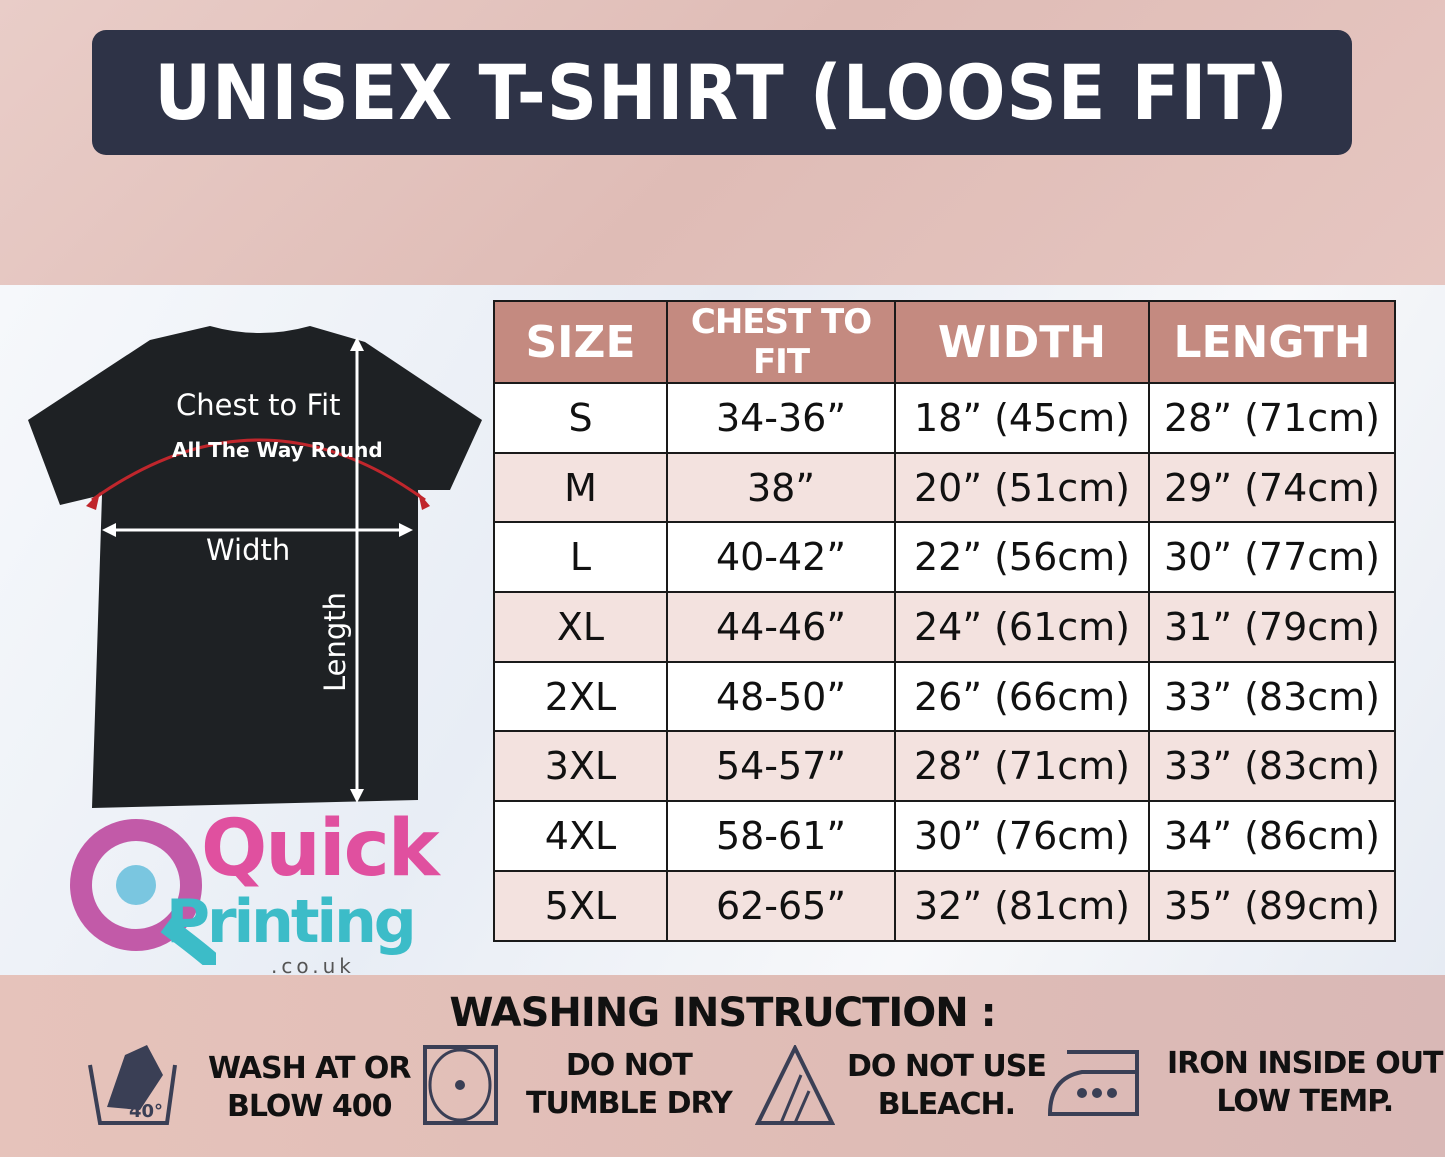 This screenshot has width=1445, height=1157. What do you see at coordinates (1272, 557) in the screenshot?
I see `cell-length: 30” (77cm)` at bounding box center [1272, 557].